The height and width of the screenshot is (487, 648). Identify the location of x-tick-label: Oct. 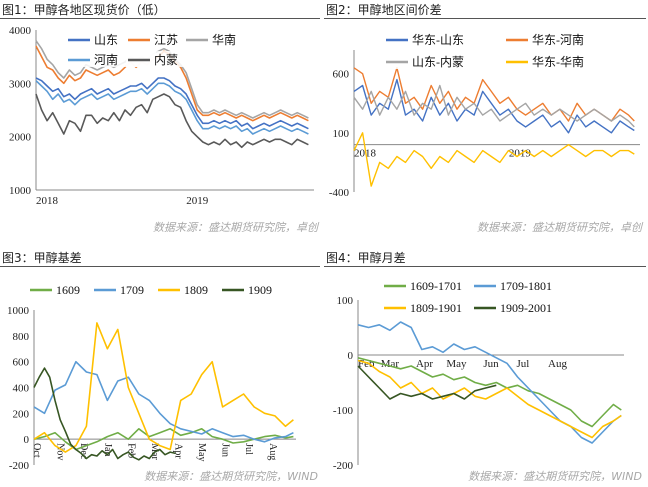
(36, 450).